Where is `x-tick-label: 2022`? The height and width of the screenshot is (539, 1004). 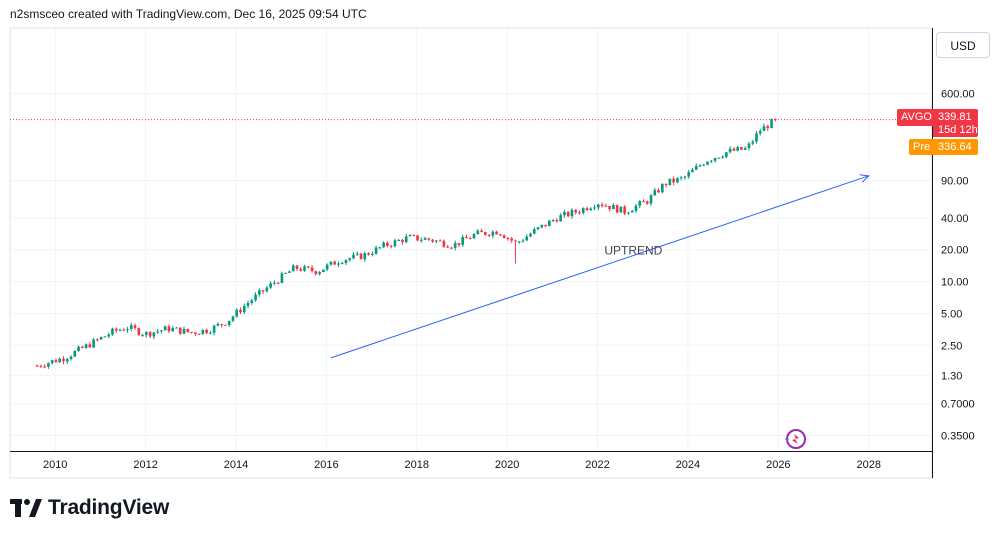 x-tick-label: 2022 is located at coordinates (597, 465).